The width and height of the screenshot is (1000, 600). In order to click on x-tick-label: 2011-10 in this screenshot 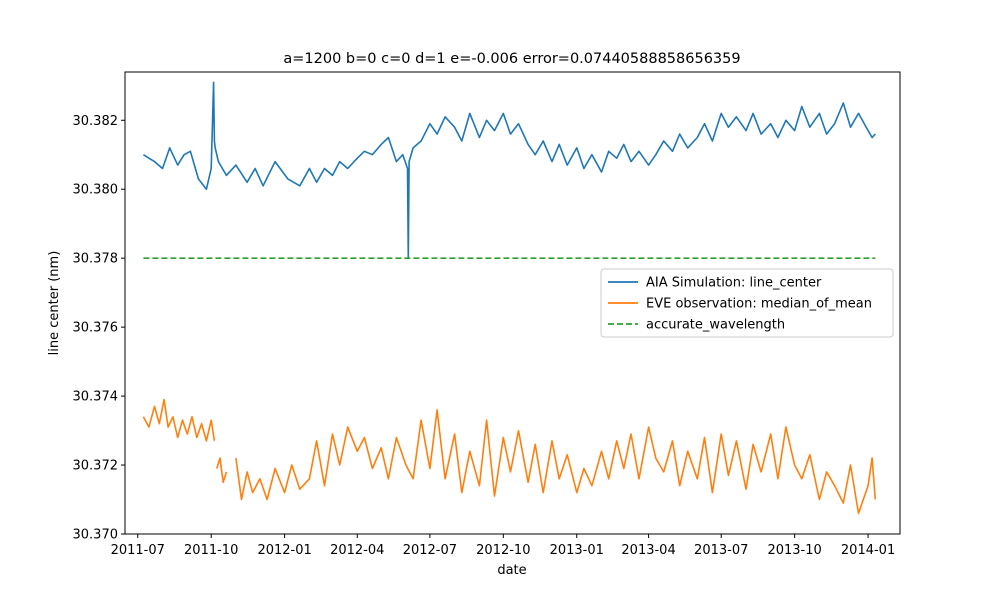, I will do `click(211, 550)`.